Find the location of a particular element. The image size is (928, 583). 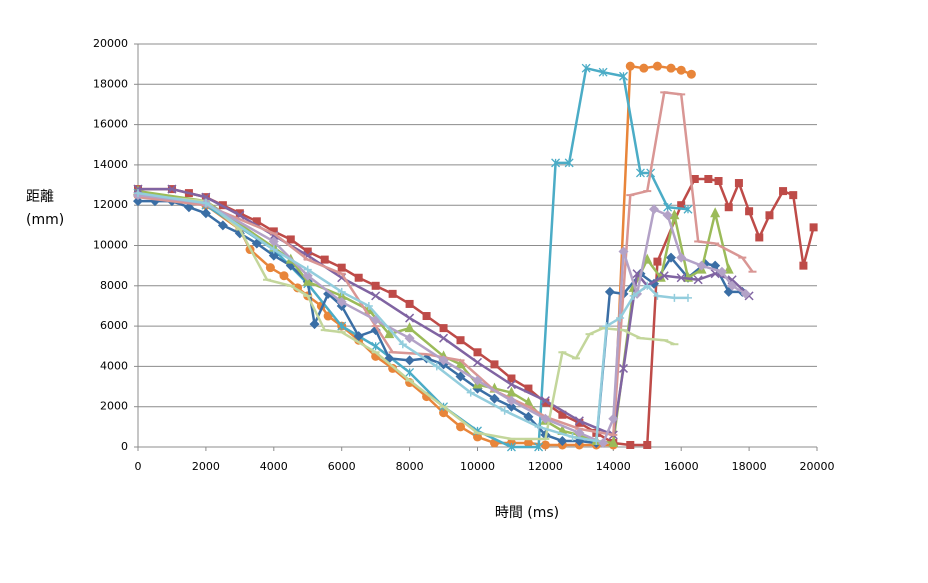

x-tick-label: 14000 is located at coordinates (613, 466).